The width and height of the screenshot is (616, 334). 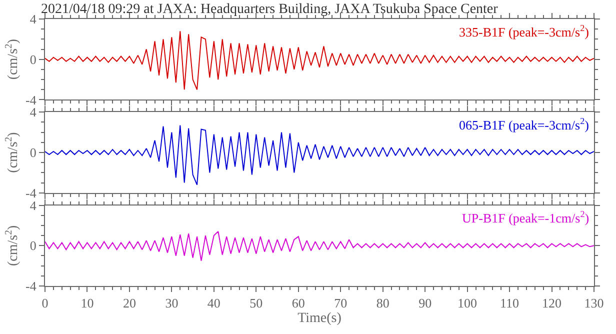 I want to click on x-tick-label: 30, so click(x=171, y=303).